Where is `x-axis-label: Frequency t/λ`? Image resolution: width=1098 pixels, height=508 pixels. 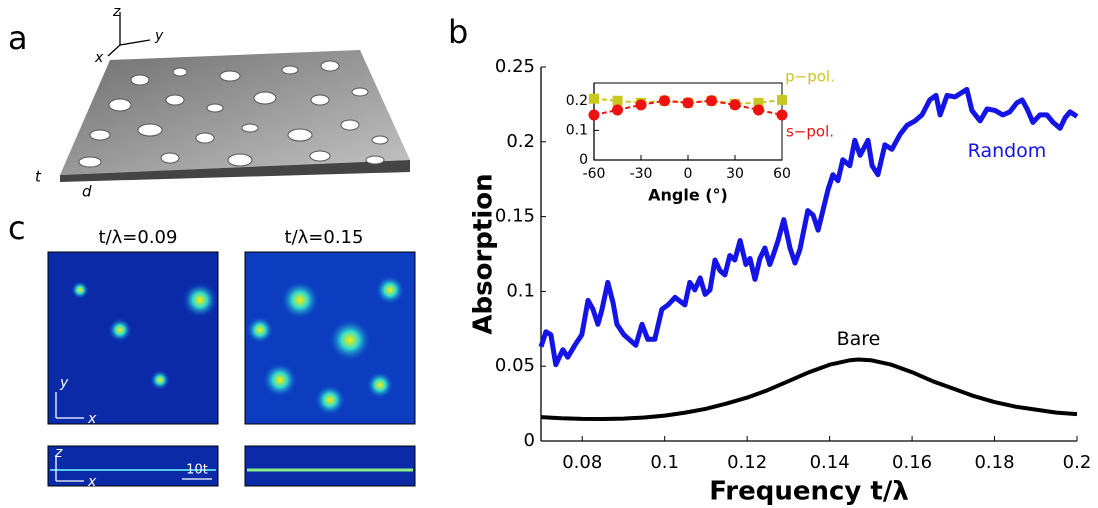 x-axis-label: Frequency t/λ is located at coordinates (809, 492).